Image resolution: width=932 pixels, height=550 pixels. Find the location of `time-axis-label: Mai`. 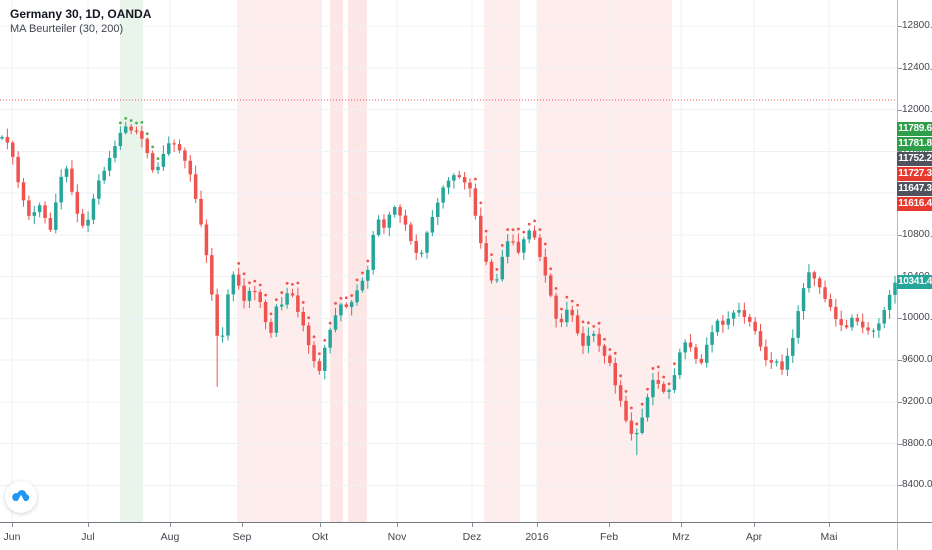

time-axis-label: Mai is located at coordinates (829, 537).